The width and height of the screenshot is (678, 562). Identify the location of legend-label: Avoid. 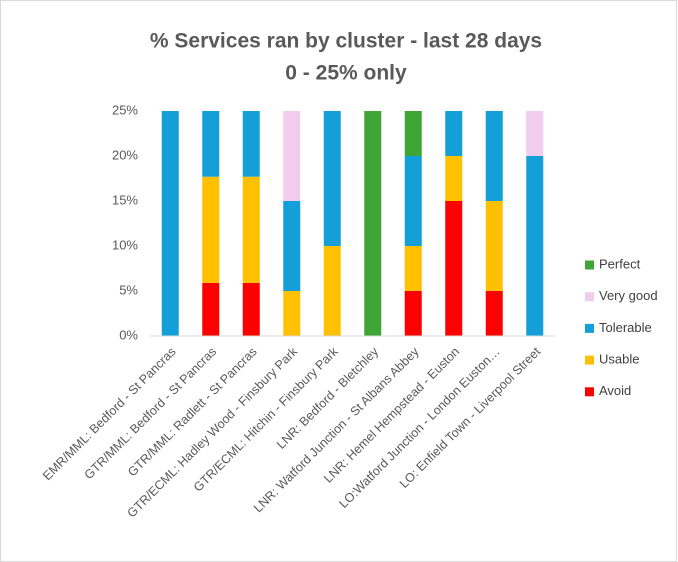
(615, 390).